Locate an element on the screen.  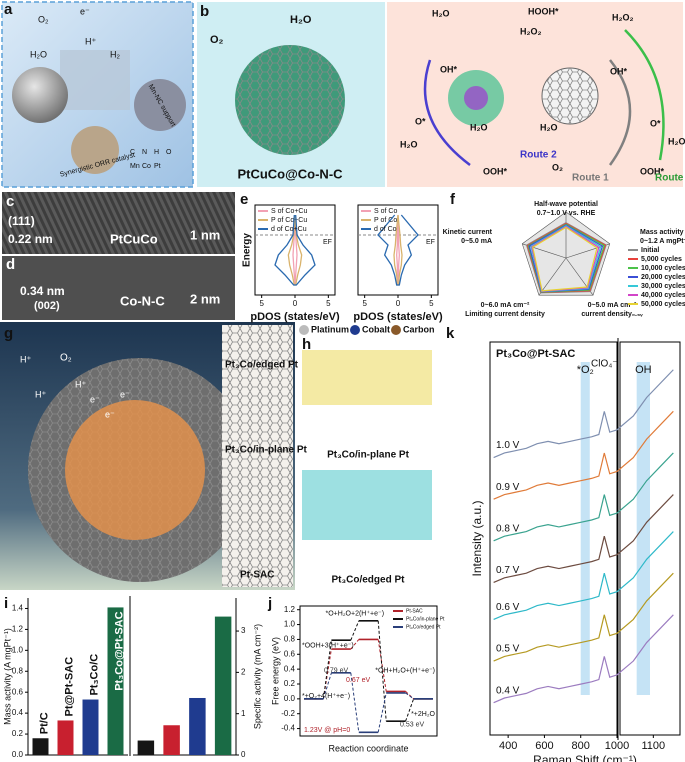
label: 0~1.2 A mgPt⁻¹ is located at coordinates (662, 241).